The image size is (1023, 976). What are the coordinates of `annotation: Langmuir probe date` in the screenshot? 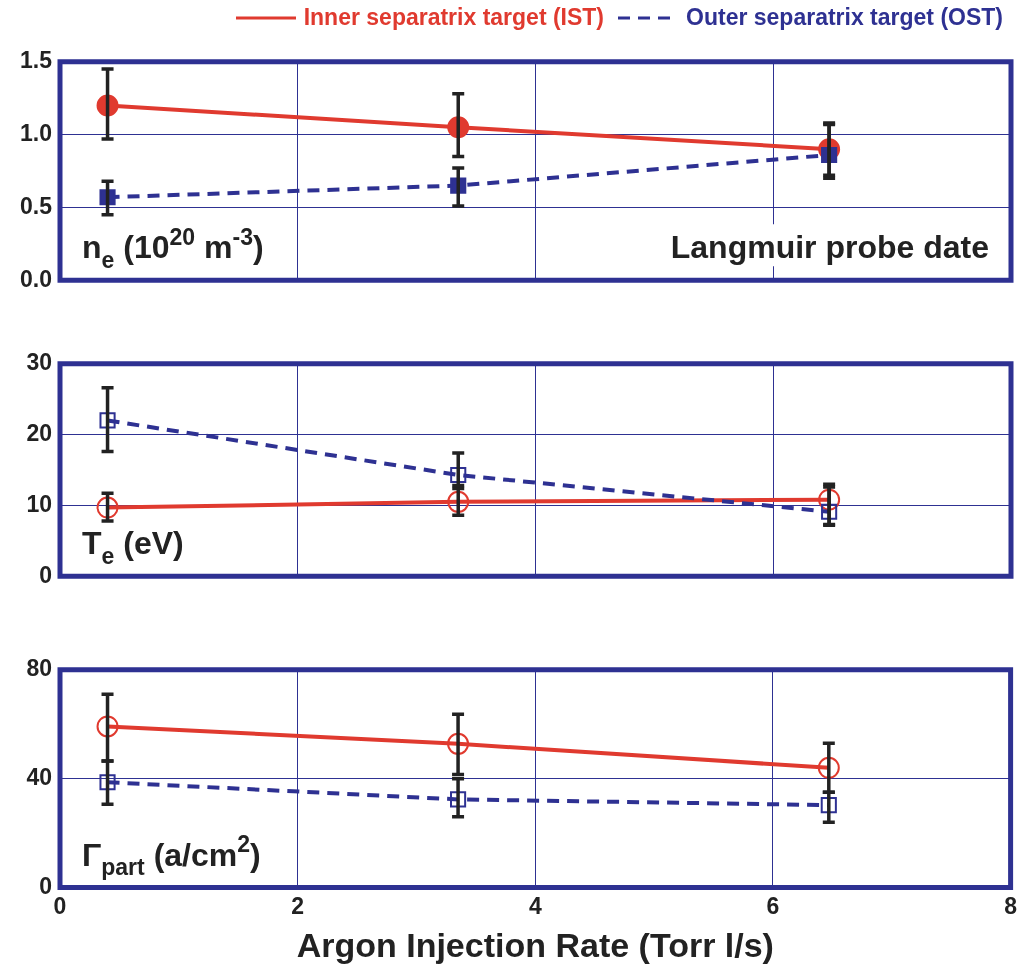 It's located at (829, 247).